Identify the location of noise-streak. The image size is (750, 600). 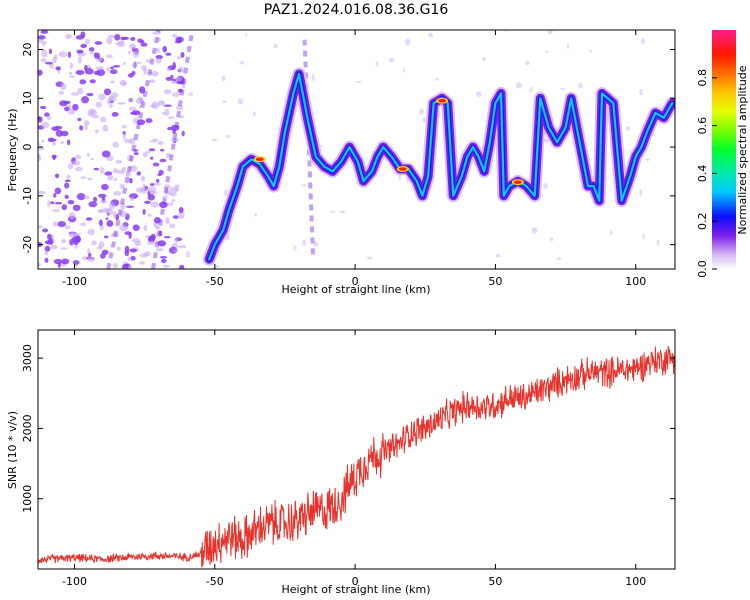
(309, 147).